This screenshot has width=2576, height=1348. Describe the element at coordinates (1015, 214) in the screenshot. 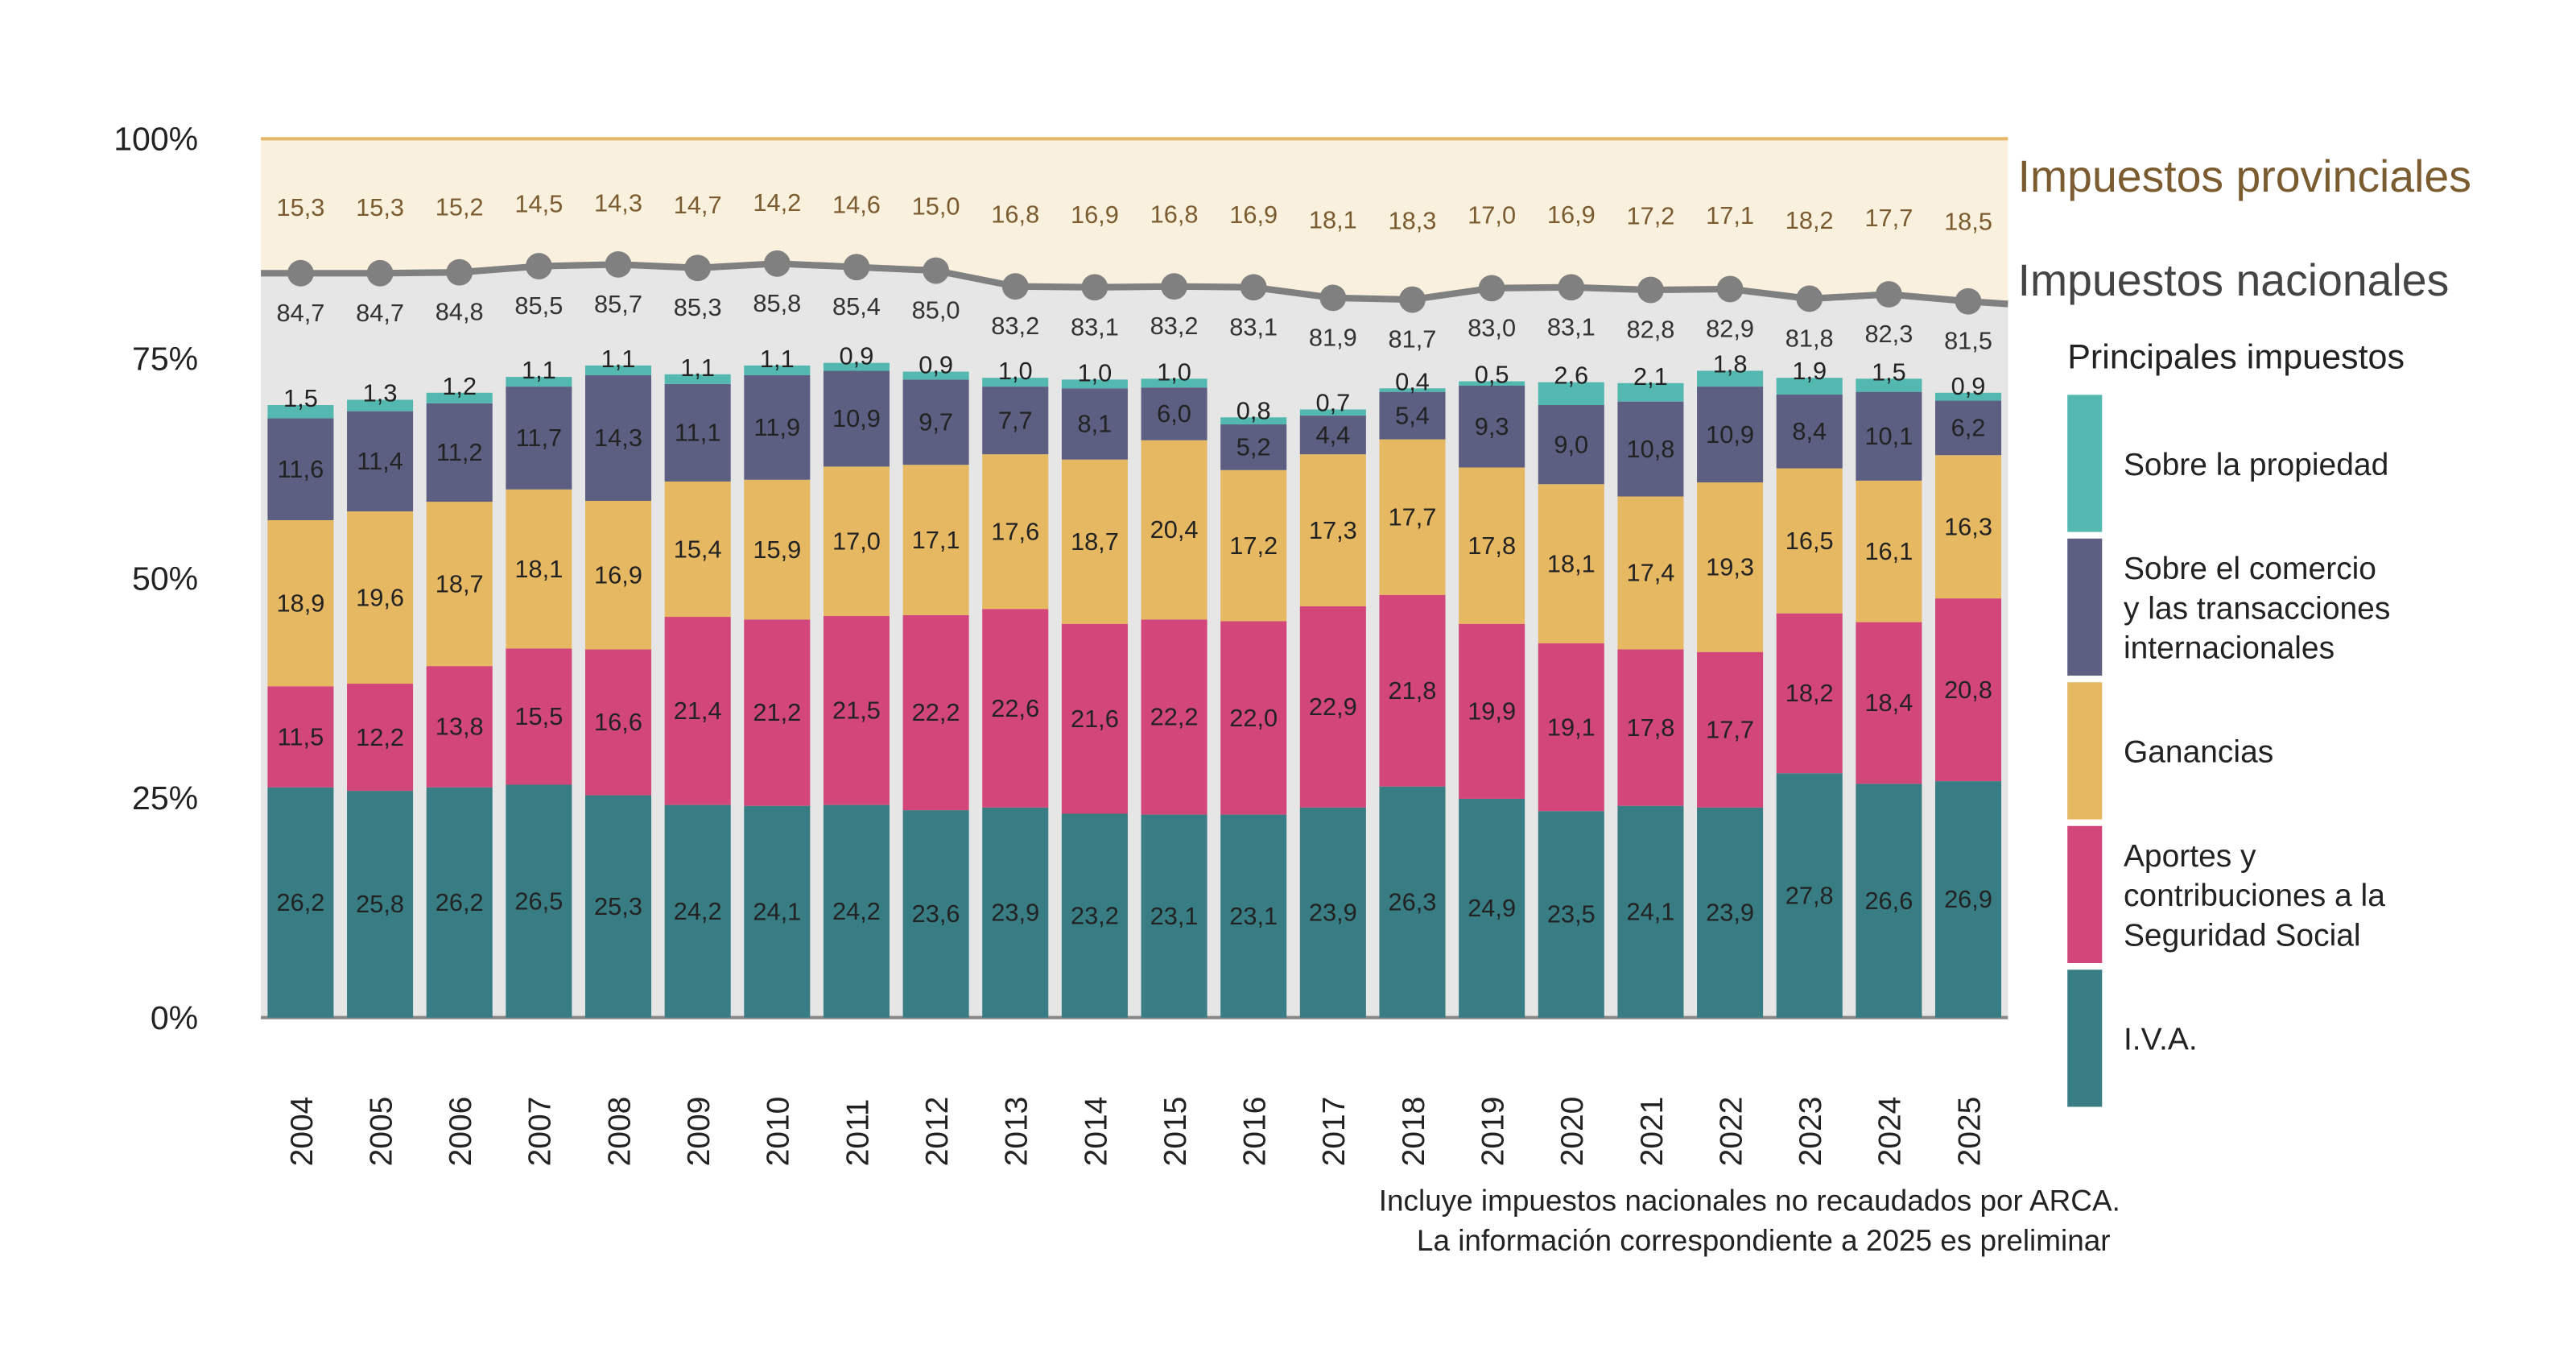

I see `provincial-label-value: 16,8` at that location.